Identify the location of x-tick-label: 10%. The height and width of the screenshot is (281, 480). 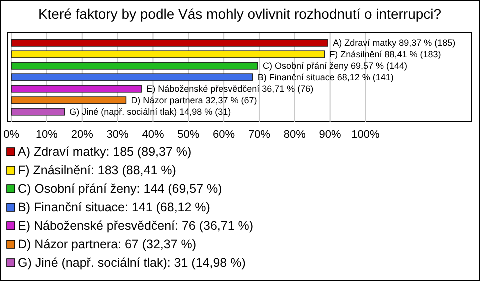
(47, 135).